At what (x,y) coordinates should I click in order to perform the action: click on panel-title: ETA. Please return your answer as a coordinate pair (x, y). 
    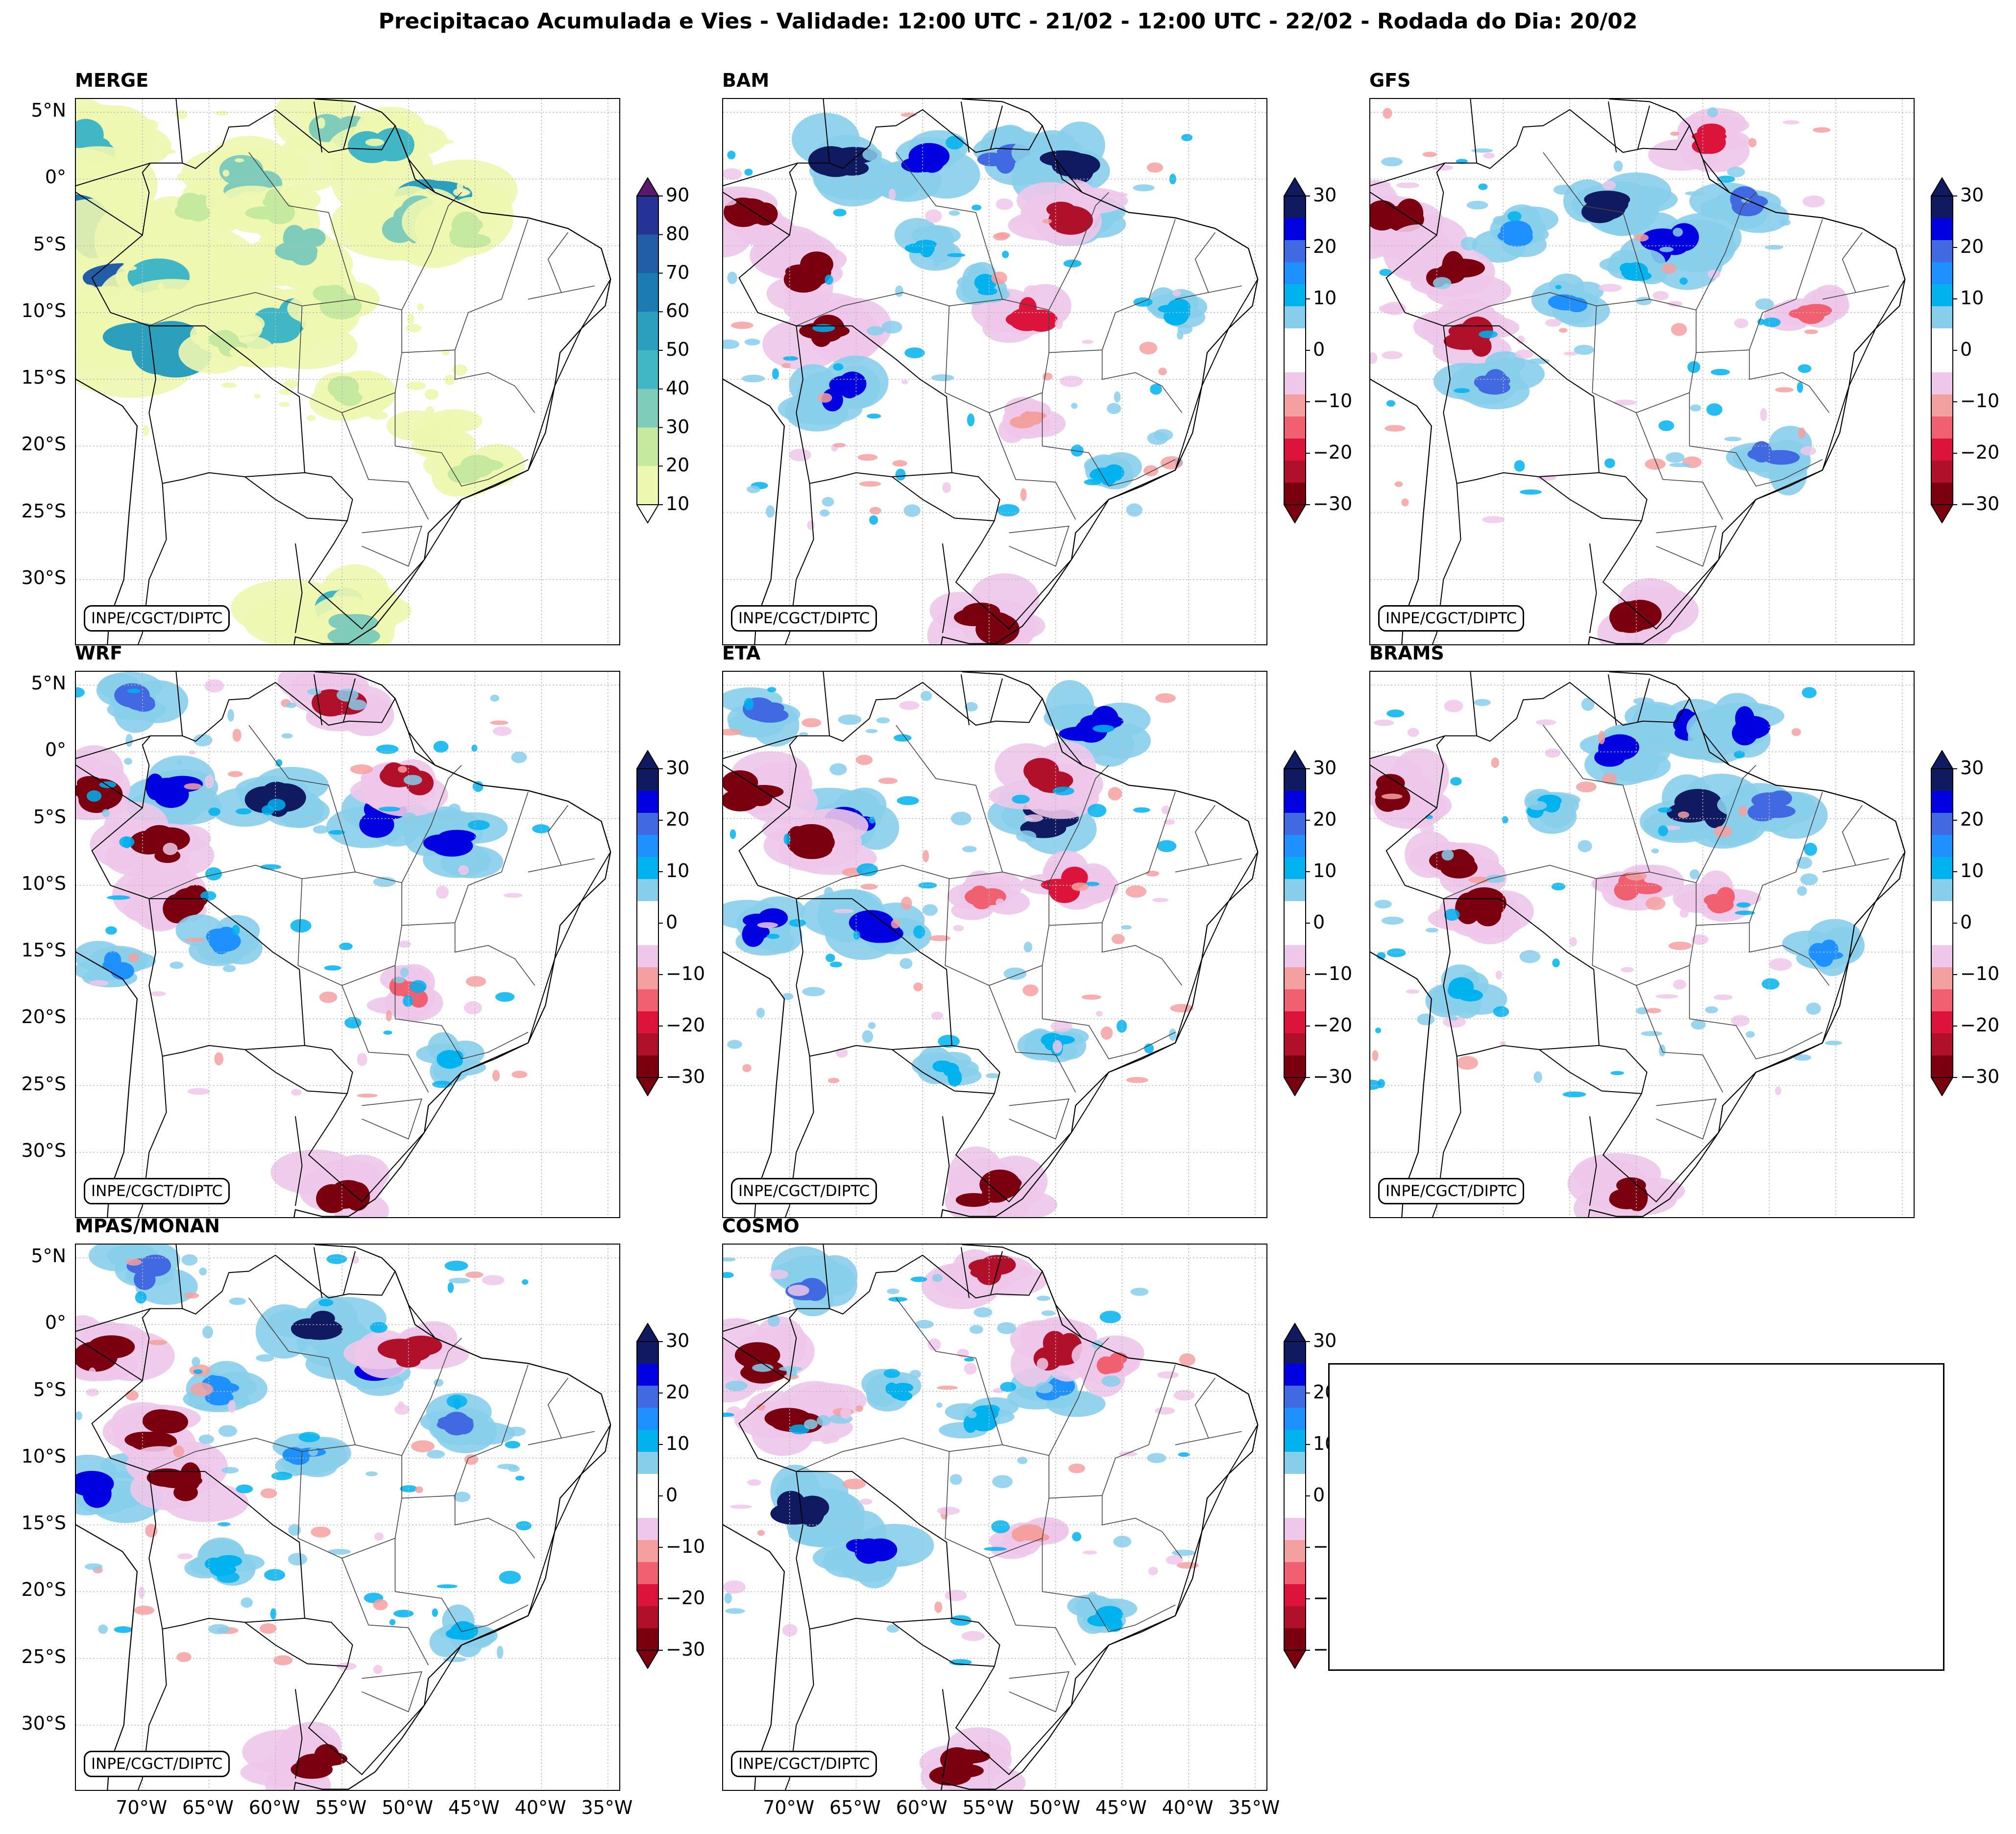
    Looking at the image, I should click on (741, 653).